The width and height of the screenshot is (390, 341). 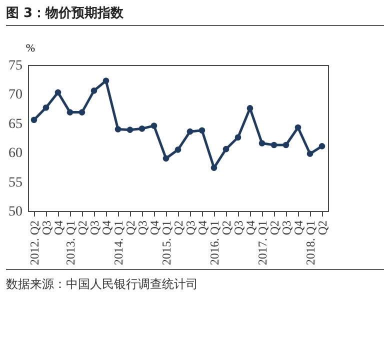 What do you see at coordinates (15, 182) in the screenshot?
I see `y-tick-label: 55` at bounding box center [15, 182].